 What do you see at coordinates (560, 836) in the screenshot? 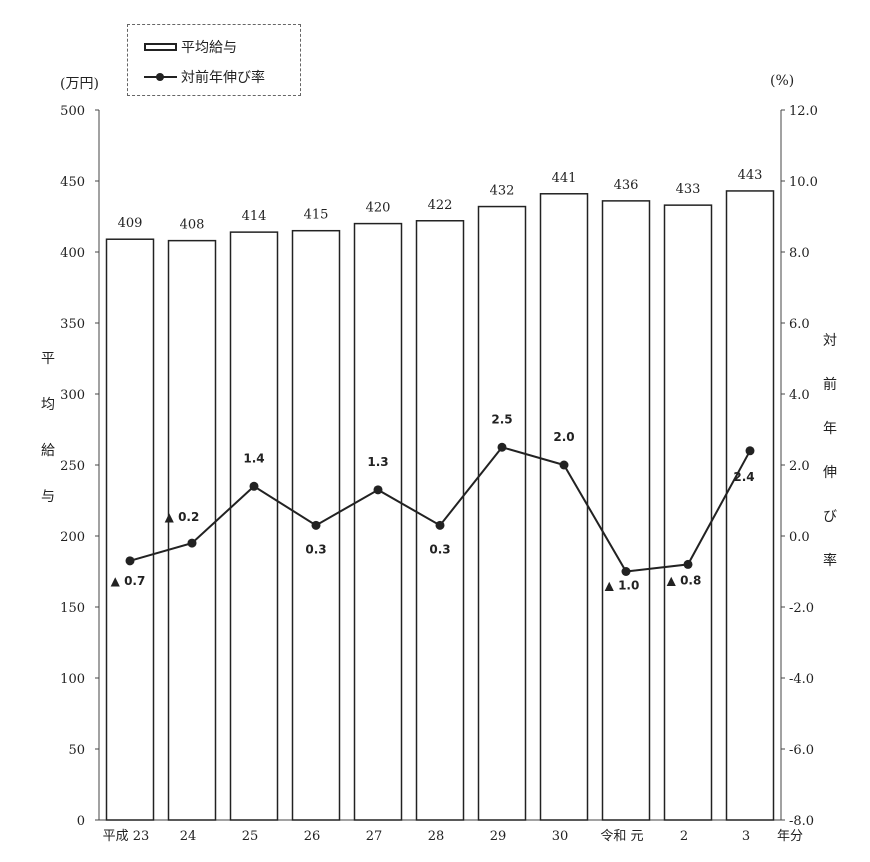
I see `x-tick-label: 30` at bounding box center [560, 836].